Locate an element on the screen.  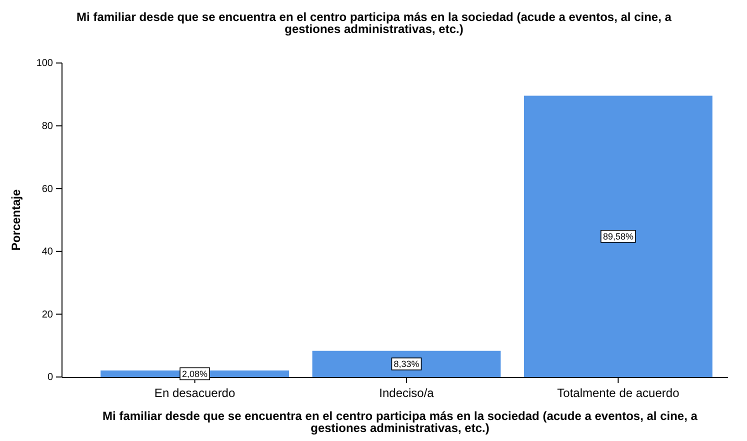
y-tick-label: 80 is located at coordinates (48, 126).